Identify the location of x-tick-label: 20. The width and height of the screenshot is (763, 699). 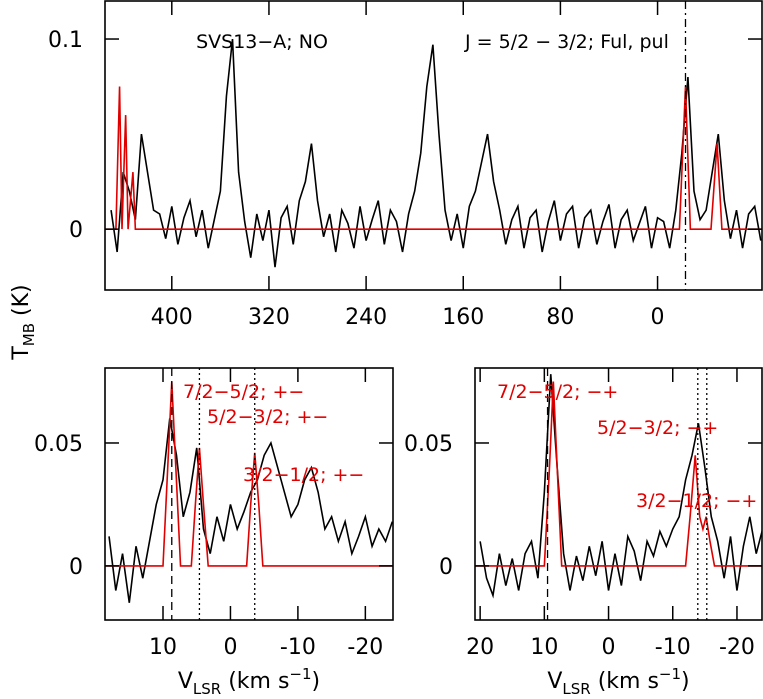
(480, 647).